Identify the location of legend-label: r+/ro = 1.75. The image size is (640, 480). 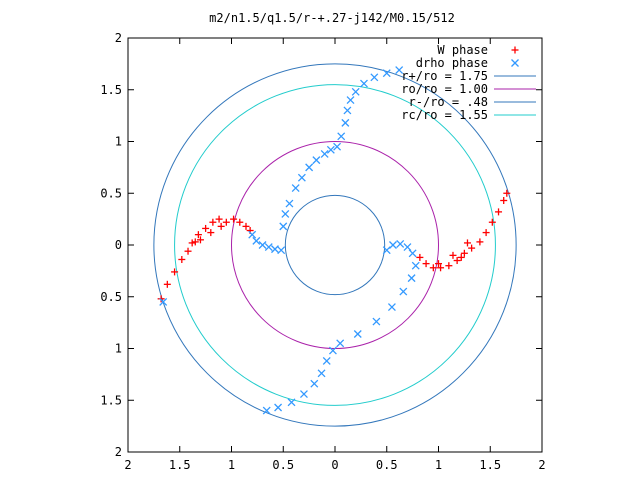
(444, 76).